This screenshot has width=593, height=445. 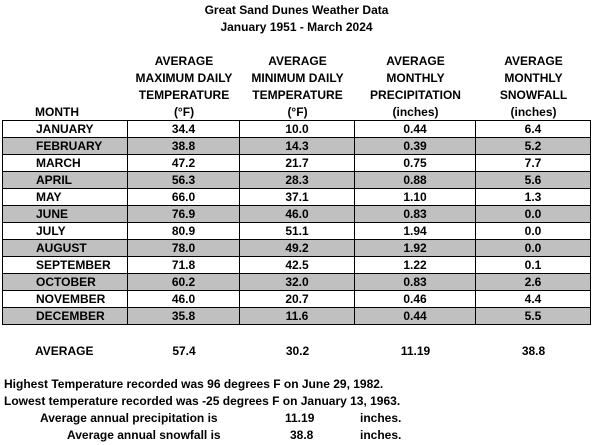 I want to click on average-value: 30.2, so click(x=297, y=351).